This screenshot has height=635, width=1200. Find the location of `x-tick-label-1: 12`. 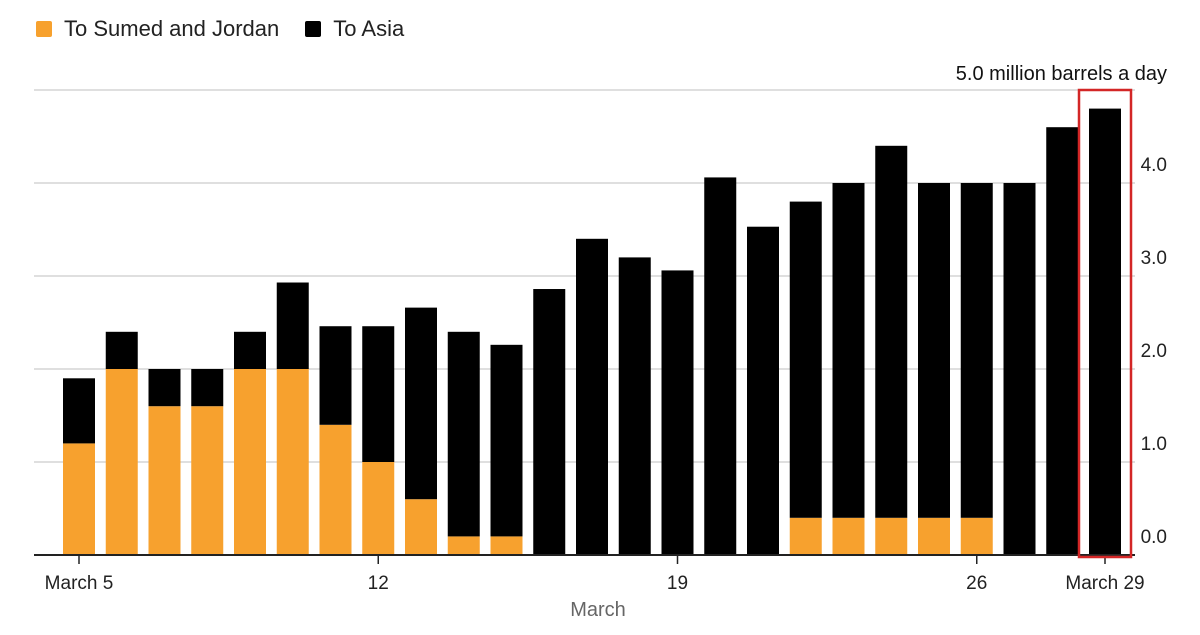

x-tick-label-1: 12 is located at coordinates (378, 583).